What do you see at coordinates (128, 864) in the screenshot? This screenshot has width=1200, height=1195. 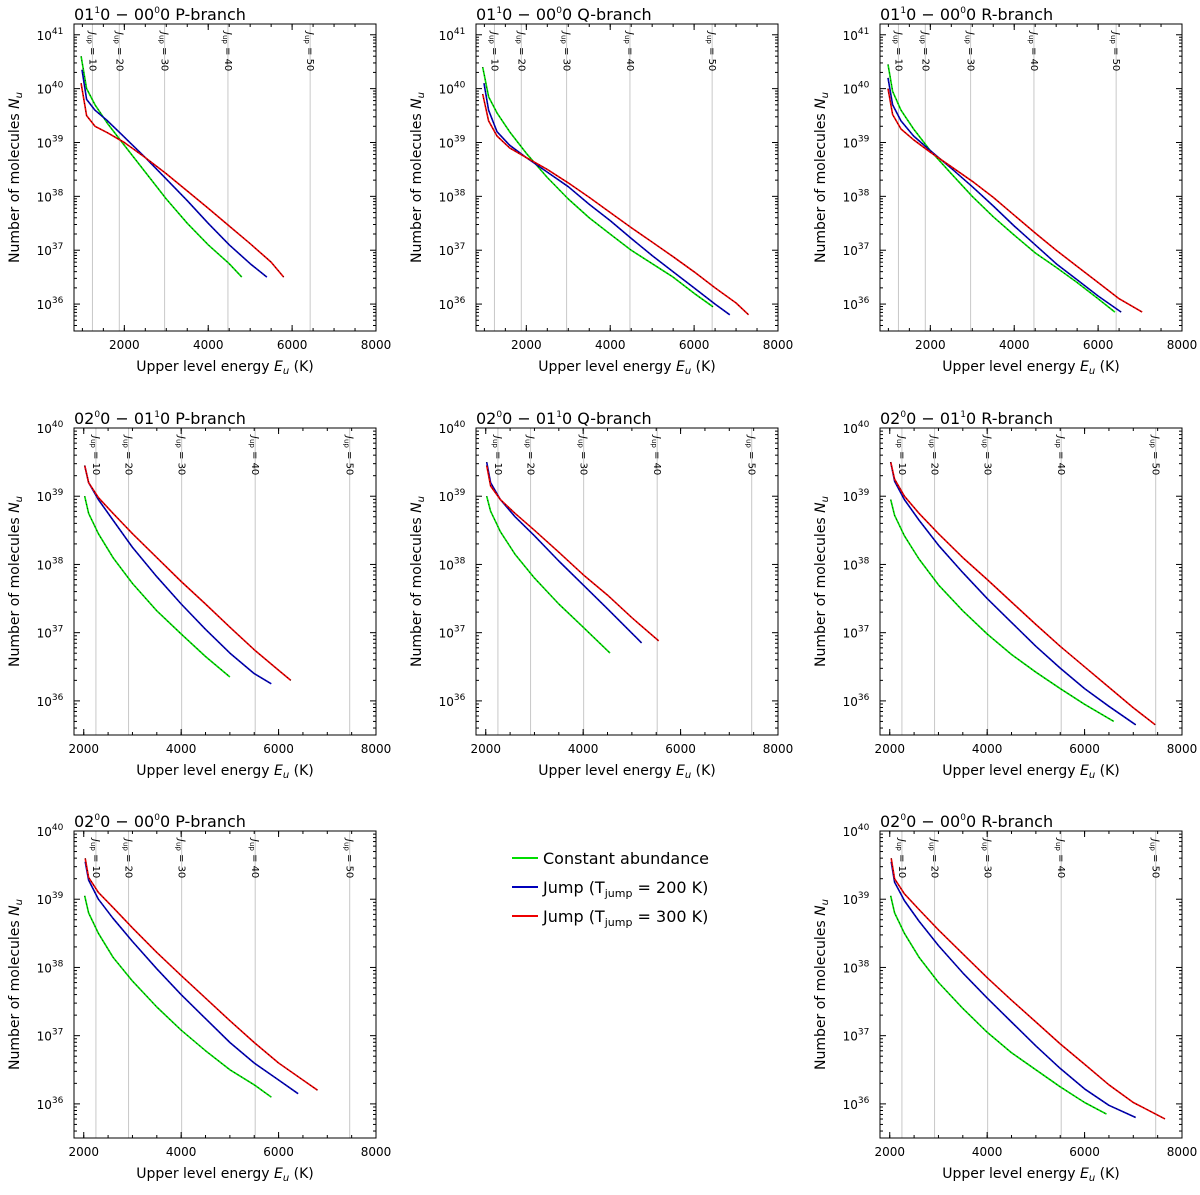 I see `j-value: = 20` at bounding box center [128, 864].